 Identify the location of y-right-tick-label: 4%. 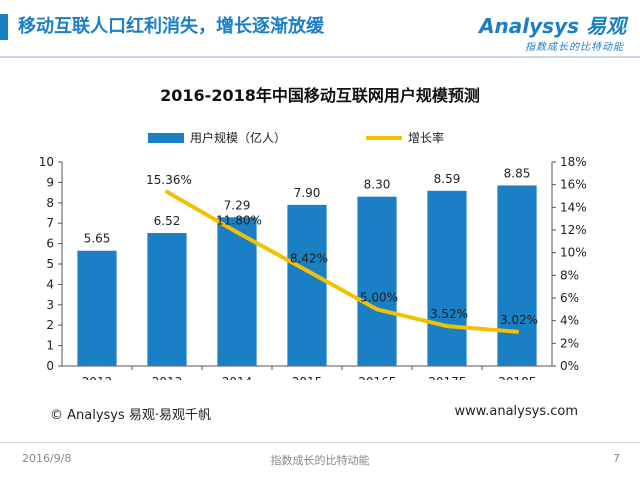
(569, 321).